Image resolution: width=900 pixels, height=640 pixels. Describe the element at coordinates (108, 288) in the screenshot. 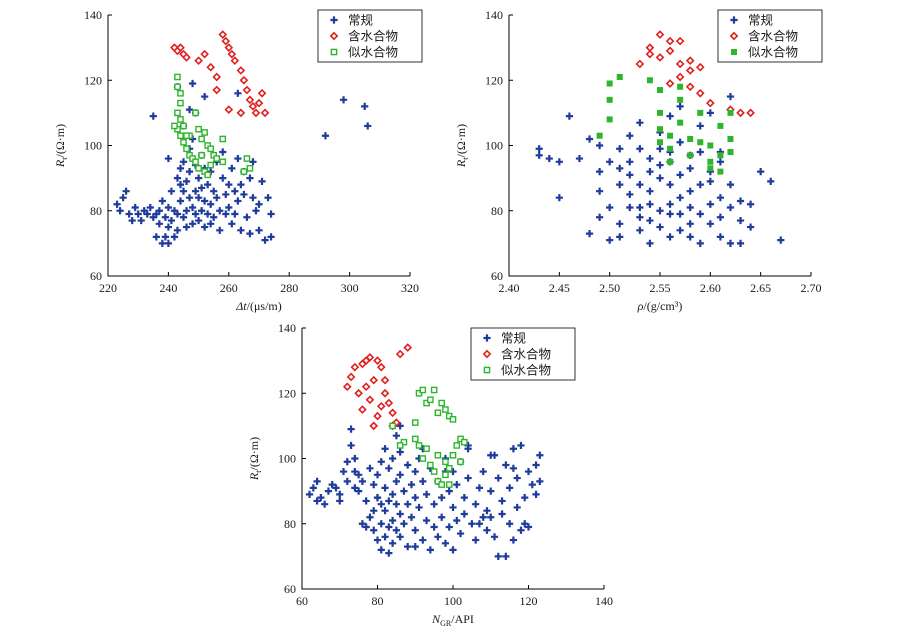

I see `x-tick-label: 220` at that location.